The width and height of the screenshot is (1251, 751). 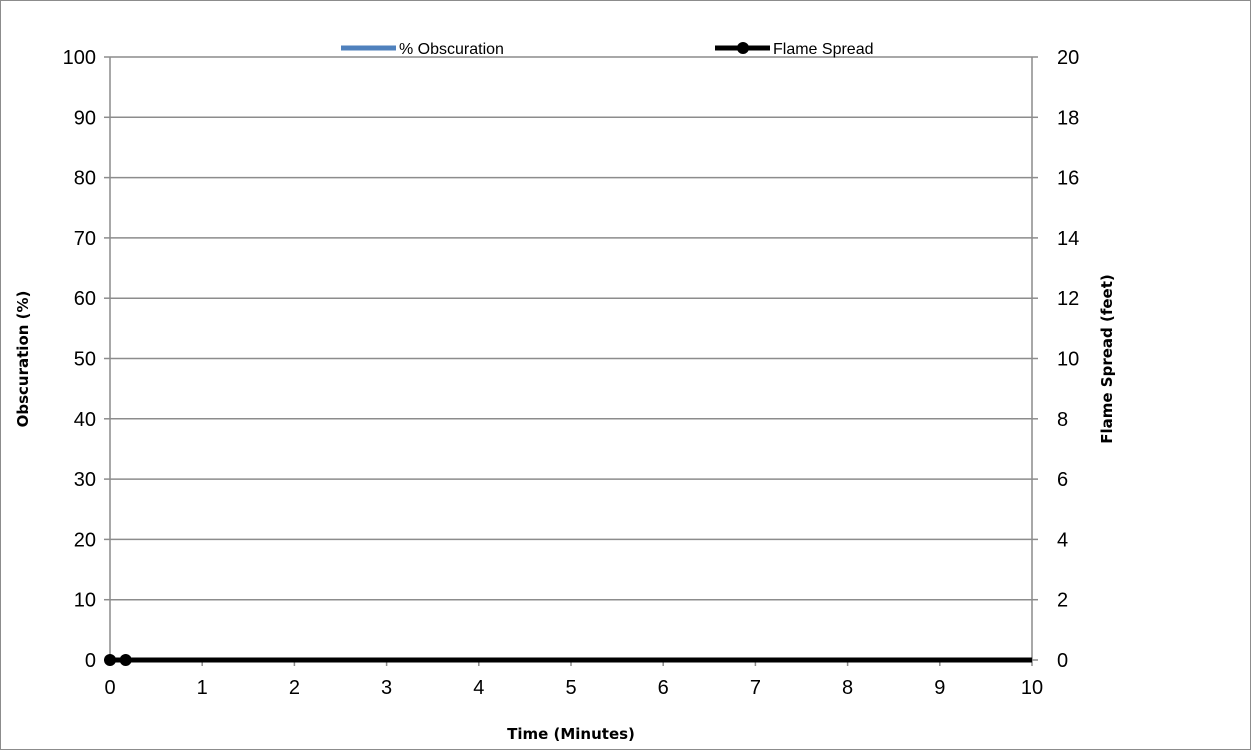 What do you see at coordinates (1062, 420) in the screenshot?
I see `y2-tick-label: 8` at bounding box center [1062, 420].